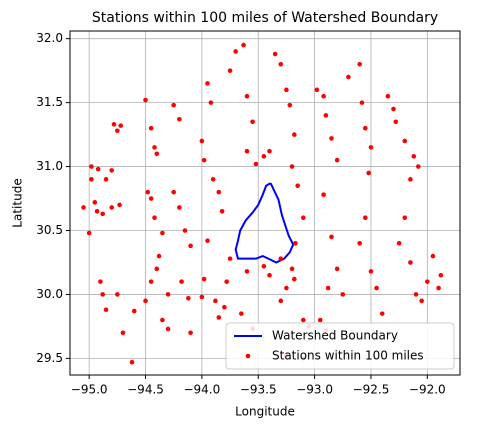 The width and height of the screenshot is (479, 430). I want to click on x-tick-label: −95.0, so click(89, 390).